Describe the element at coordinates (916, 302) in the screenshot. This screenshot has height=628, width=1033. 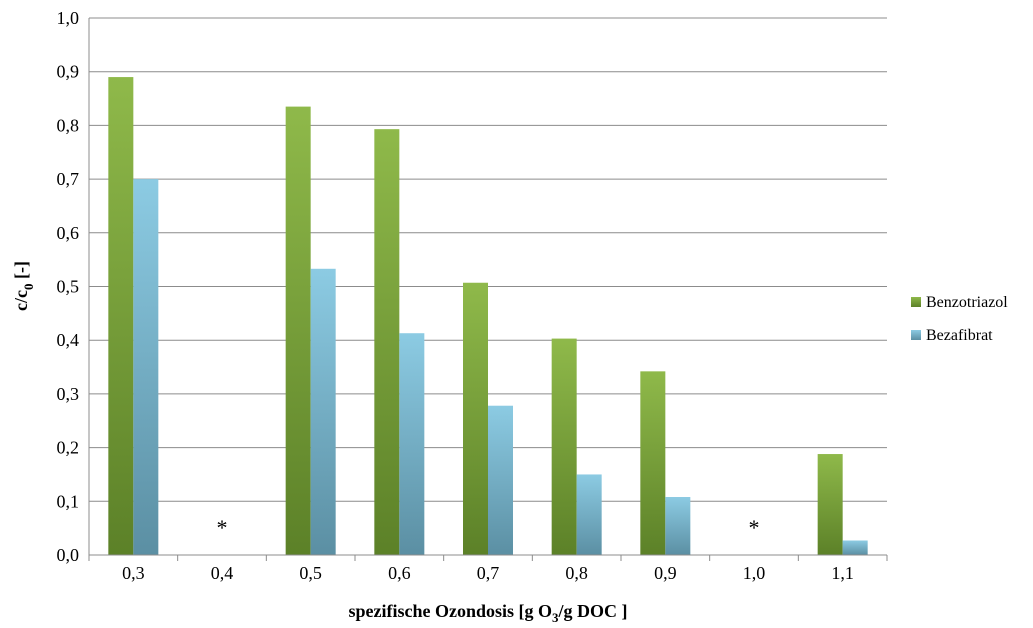
I see `legend-swatch-benzotriazol` at that location.